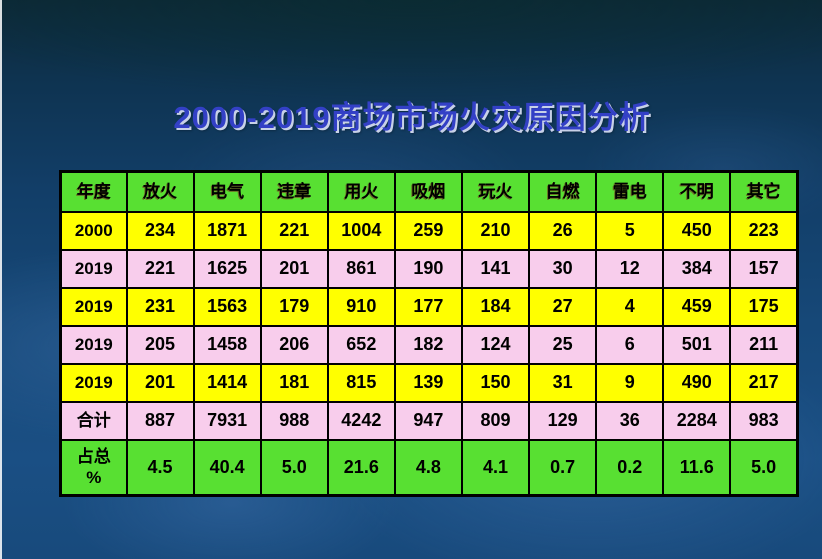 The image size is (822, 559). Describe the element at coordinates (697, 467) in the screenshot. I see `table-cell: 11.6` at that location.